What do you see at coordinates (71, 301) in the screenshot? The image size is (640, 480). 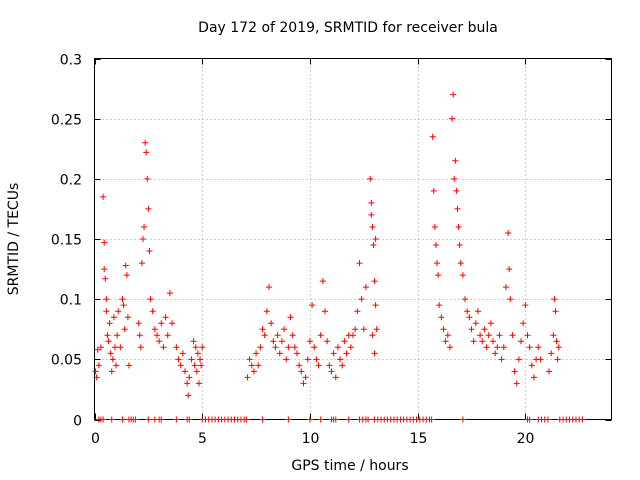 I see `y-tick-label: 0.1` at bounding box center [71, 301].